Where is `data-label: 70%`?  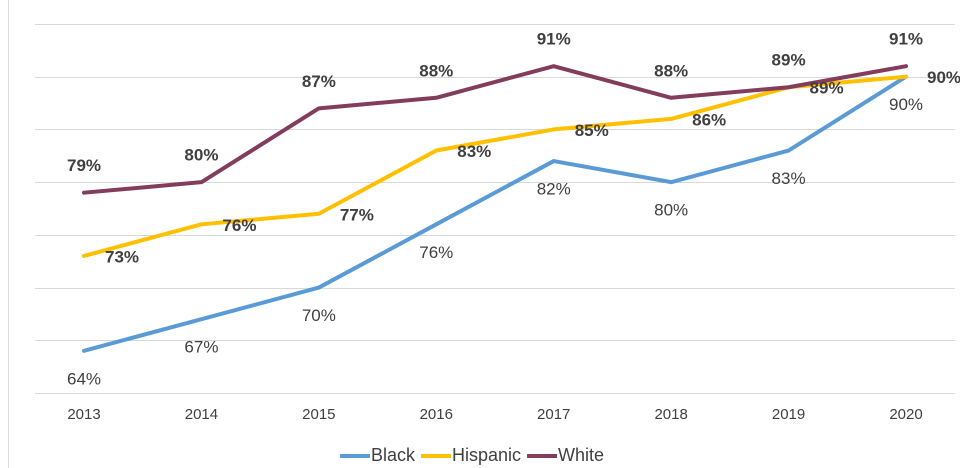
data-label: 70% is located at coordinates (319, 315).